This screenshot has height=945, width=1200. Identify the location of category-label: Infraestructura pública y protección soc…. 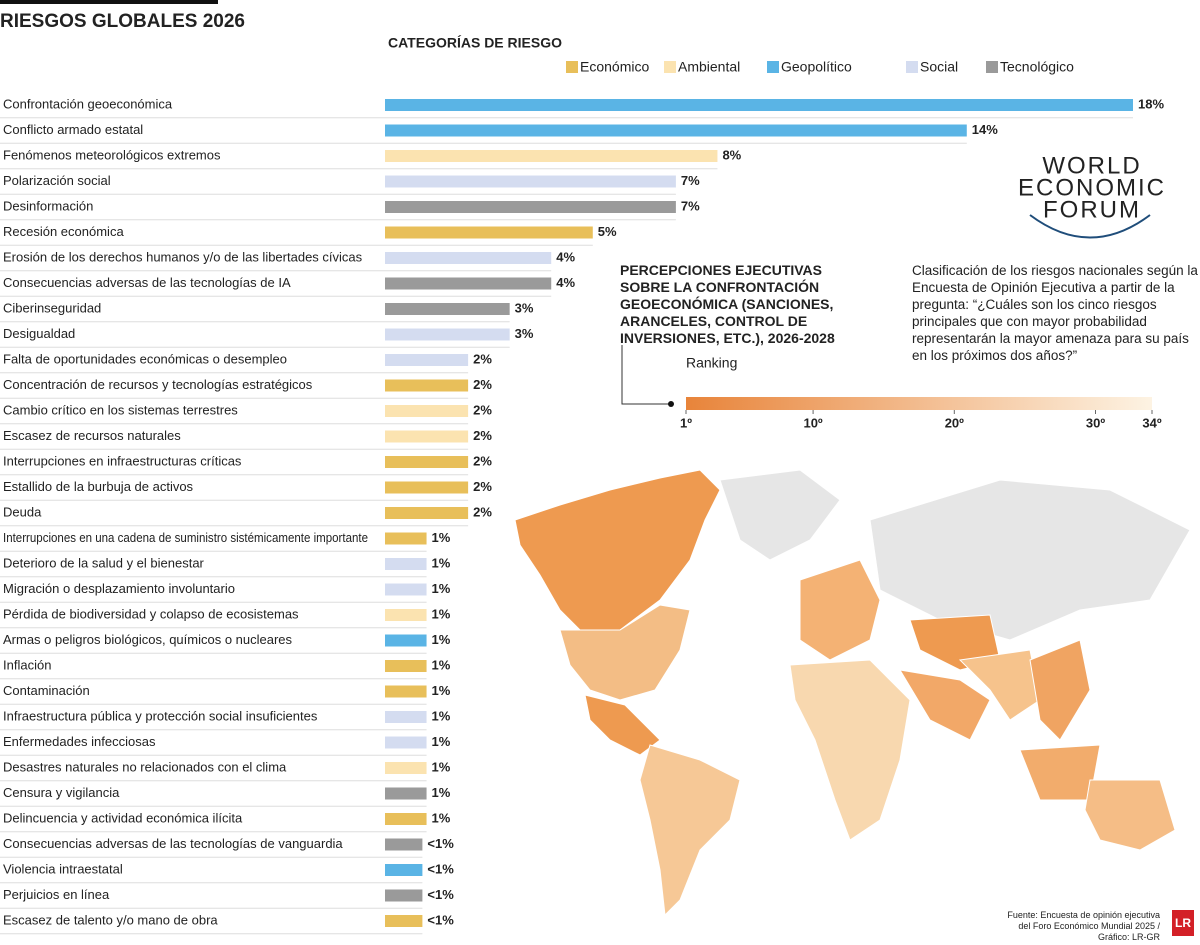
(160, 715).